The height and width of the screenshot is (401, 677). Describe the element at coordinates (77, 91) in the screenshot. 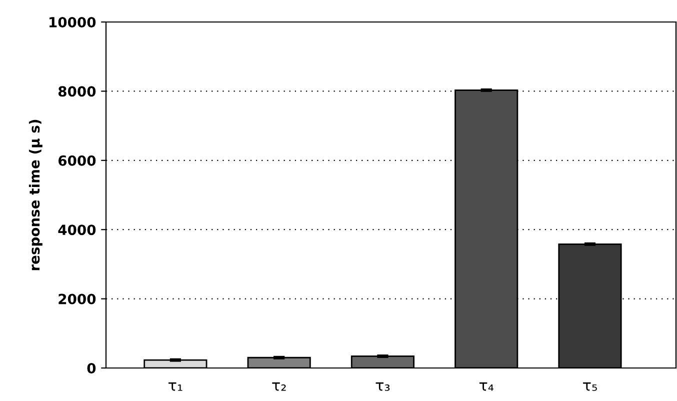

I see `y-tick-label: 8000` at that location.